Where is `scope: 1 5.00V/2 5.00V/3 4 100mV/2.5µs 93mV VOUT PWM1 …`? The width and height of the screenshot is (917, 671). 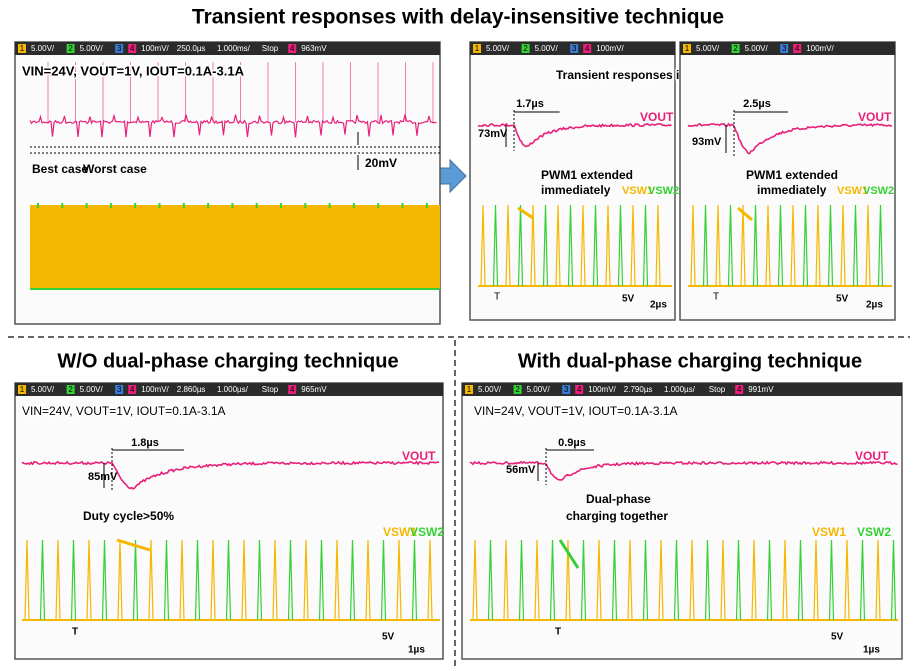 scope: 1 5.00V/2 5.00V/3 4 100mV/2.5µs 93mV VOUT PWM1 … is located at coordinates (787, 181).